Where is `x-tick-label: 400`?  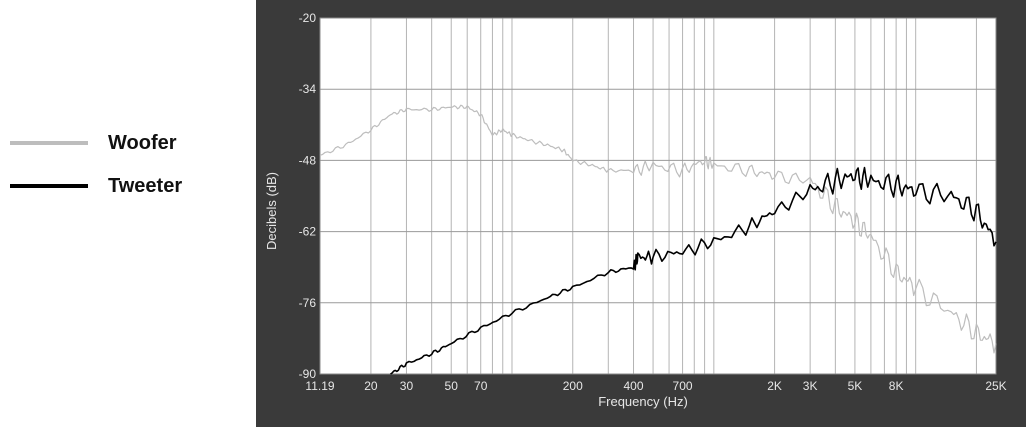
x-tick-label: 400 is located at coordinates (633, 386).